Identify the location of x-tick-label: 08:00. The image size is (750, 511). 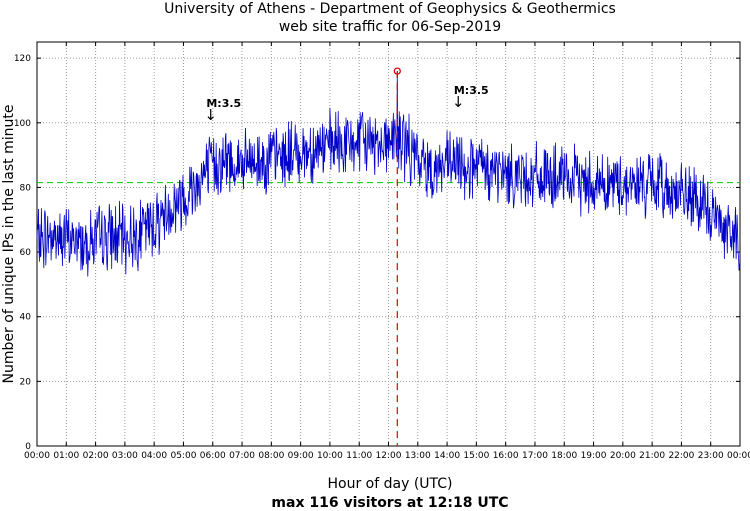
(271, 456).